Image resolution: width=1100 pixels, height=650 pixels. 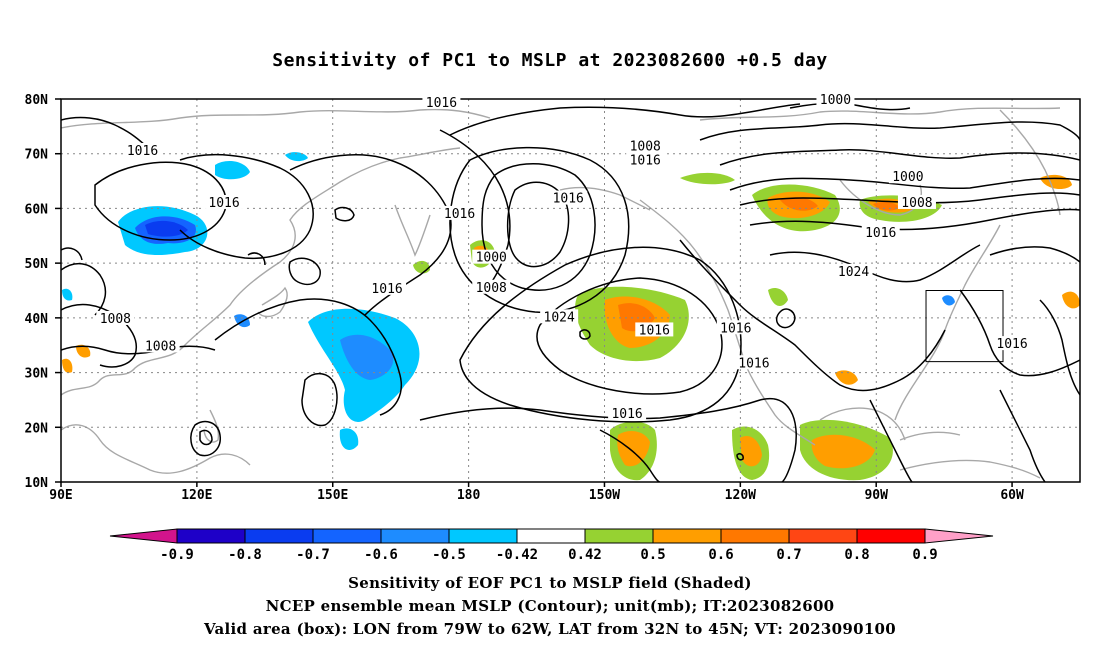 What do you see at coordinates (99, 335) in the screenshot?
I see `contour-1008-asia` at bounding box center [99, 335].